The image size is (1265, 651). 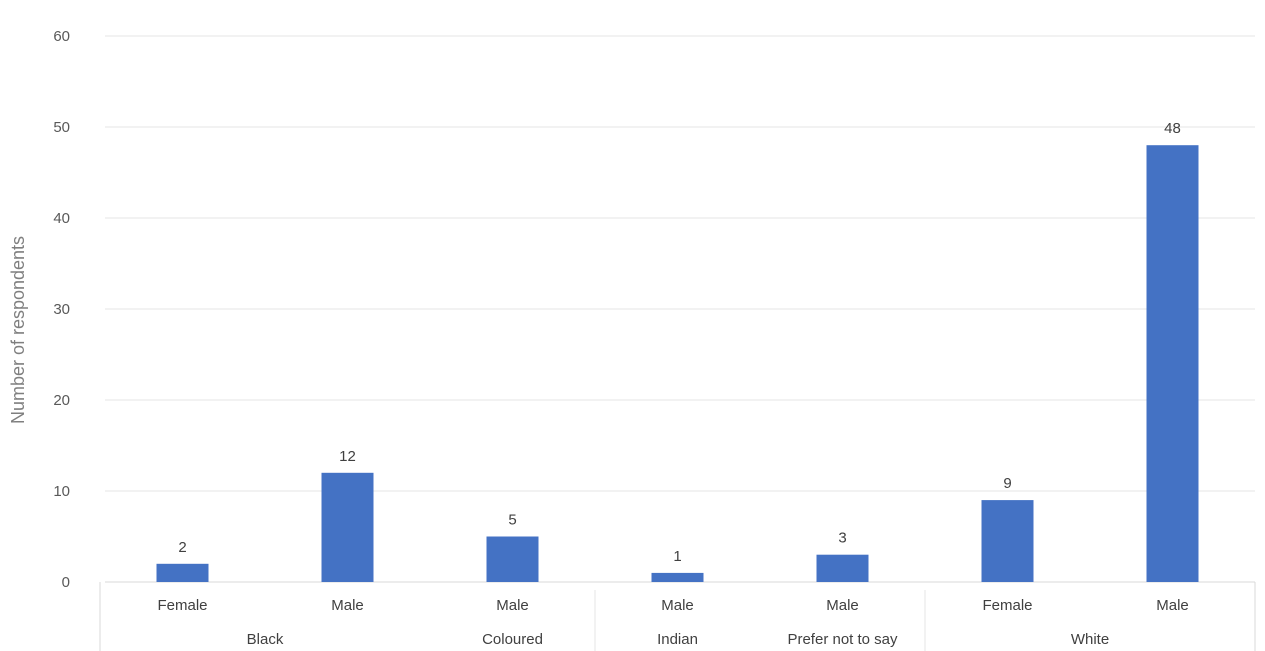 What do you see at coordinates (265, 639) in the screenshot?
I see `x-group-label: Black` at bounding box center [265, 639].